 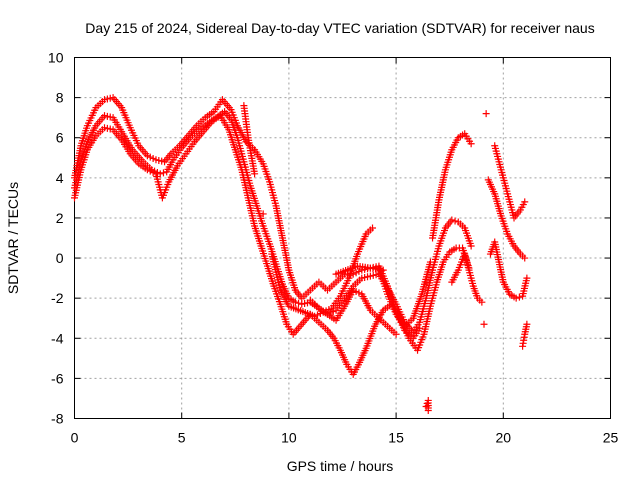 What do you see at coordinates (56, 58) in the screenshot?
I see `y-tick-label: 10` at bounding box center [56, 58].